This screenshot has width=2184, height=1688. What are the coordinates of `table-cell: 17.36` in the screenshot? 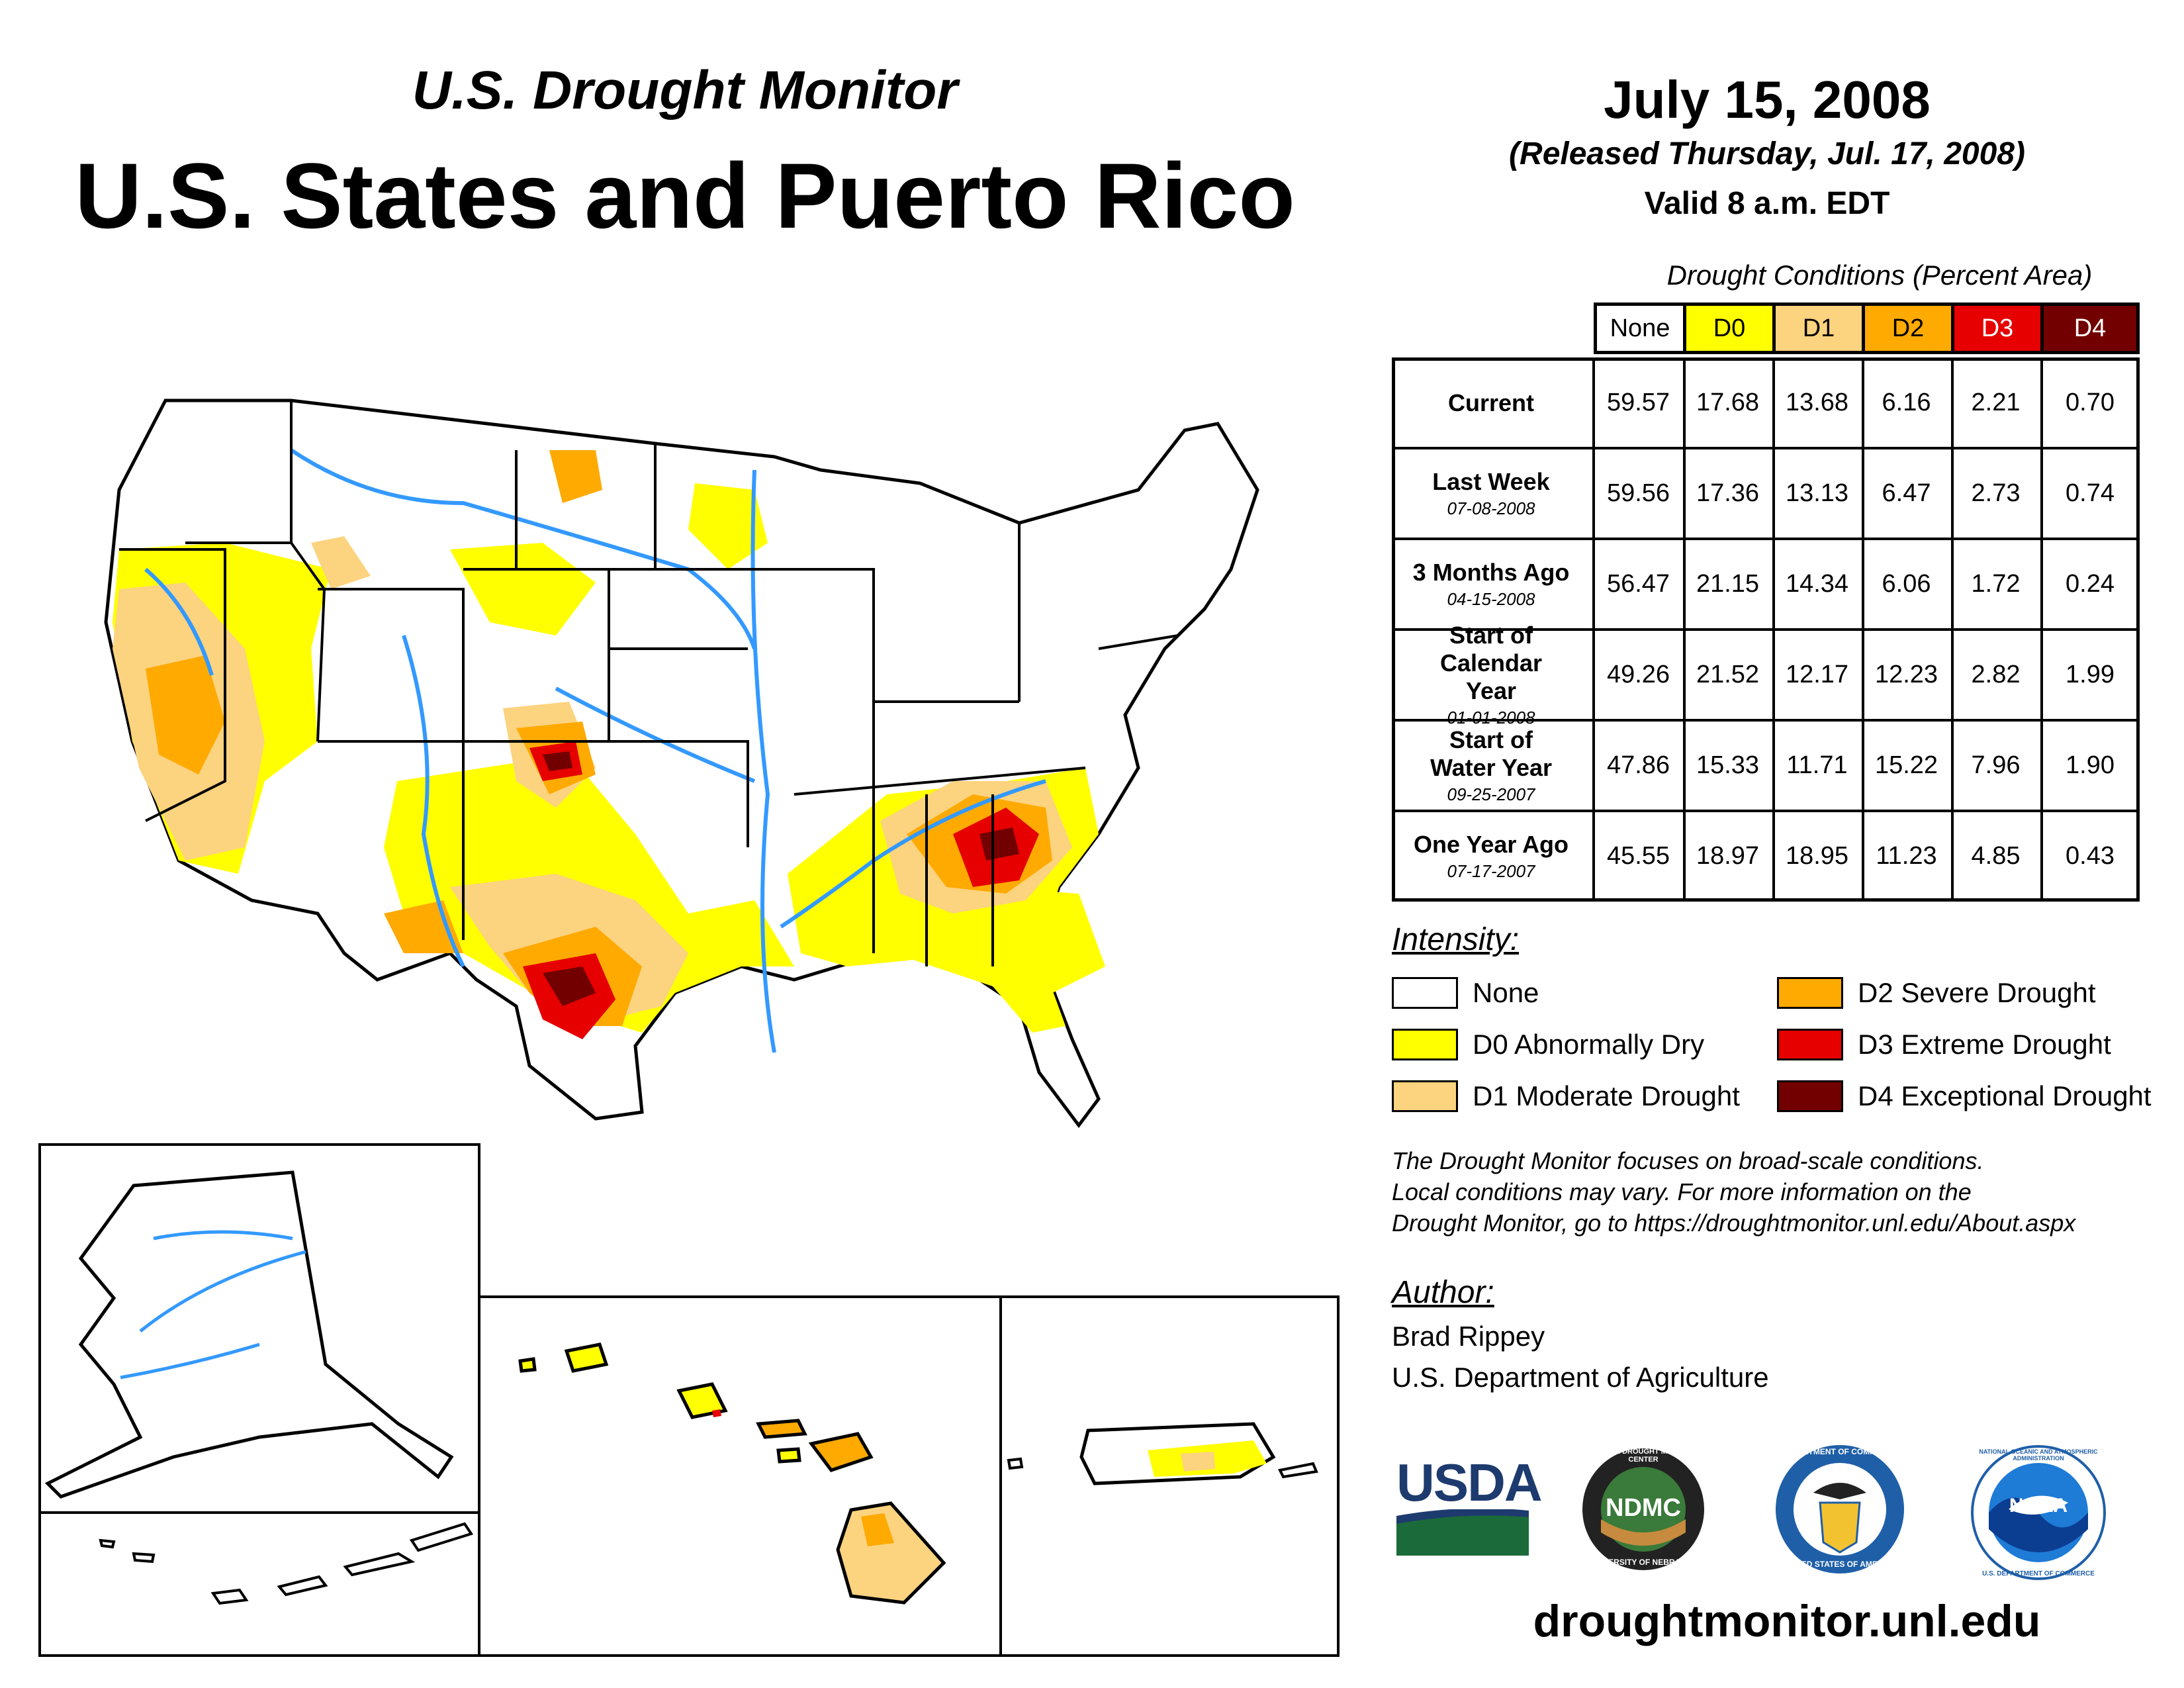 It's located at (1728, 493).